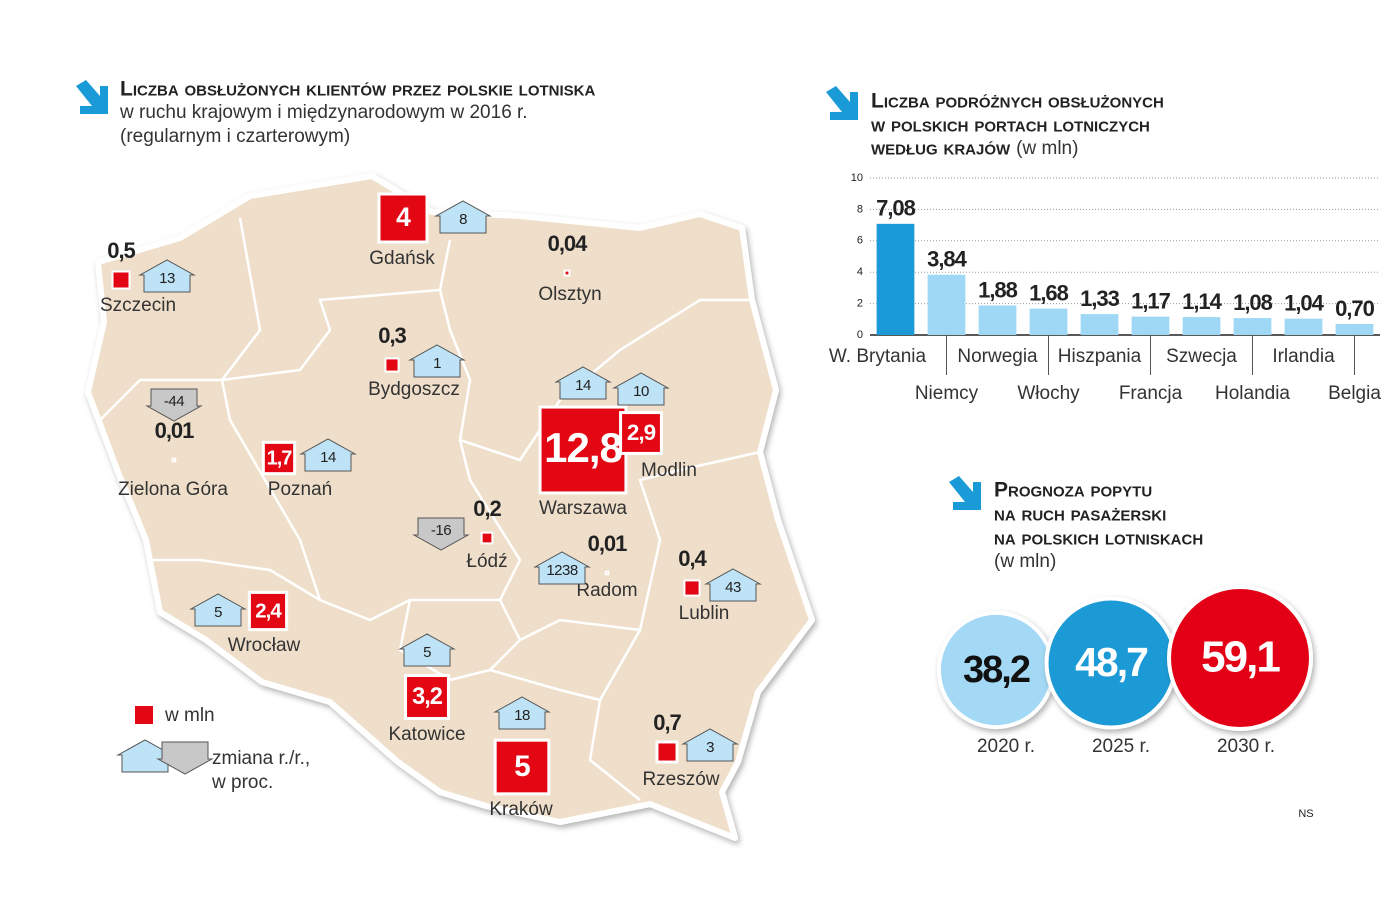 The width and height of the screenshot is (1400, 901). I want to click on airport-value: 5, so click(522, 766).